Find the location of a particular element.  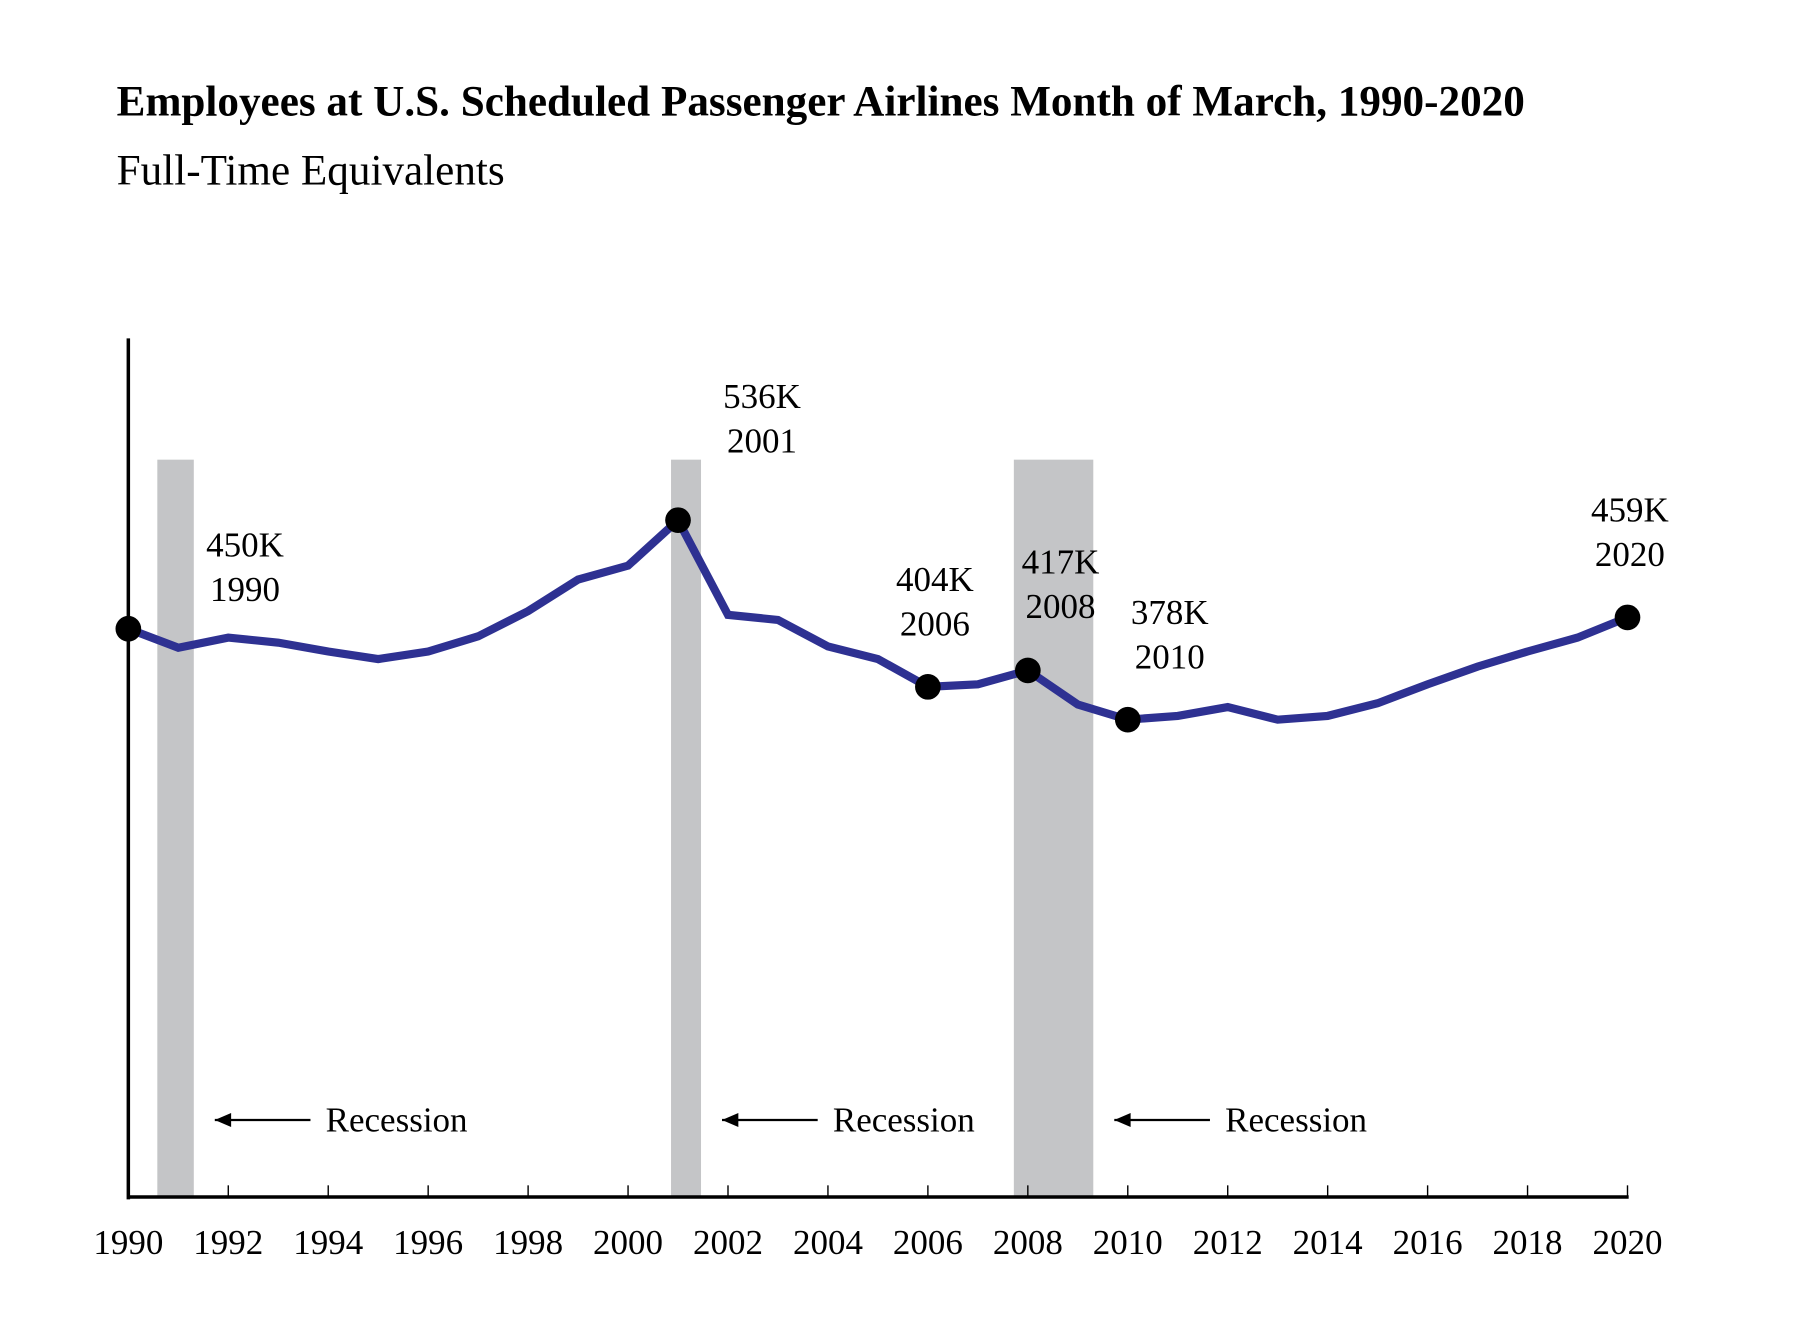

x-tick-label: 2008 is located at coordinates (1028, 1242).